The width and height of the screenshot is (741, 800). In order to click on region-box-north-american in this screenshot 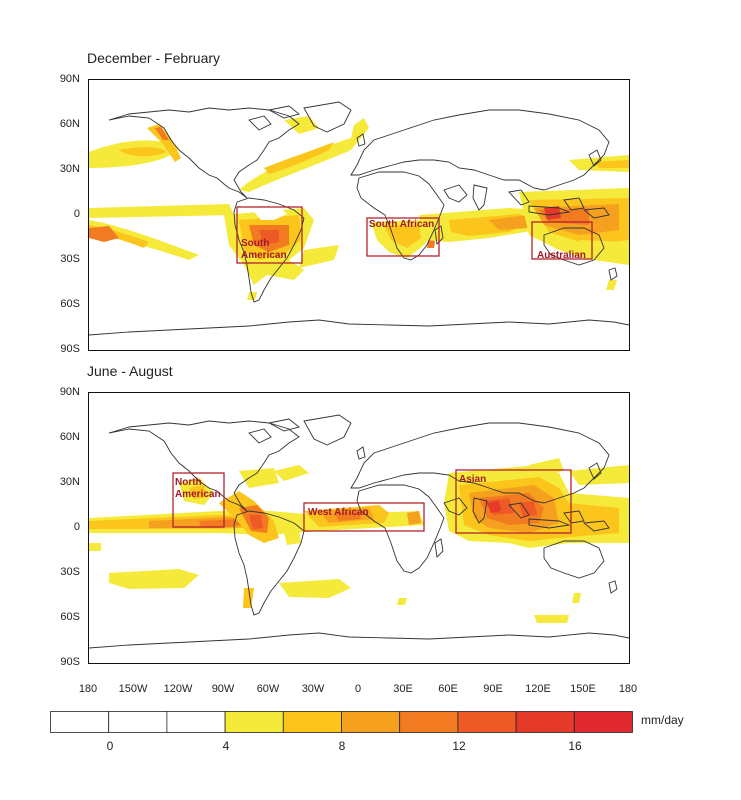, I will do `click(198, 500)`.